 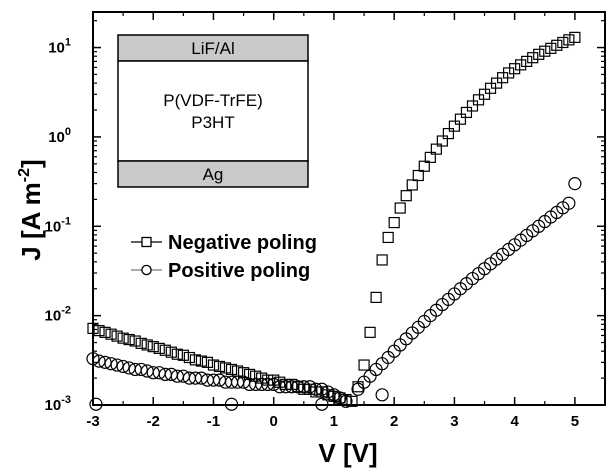 I want to click on legend-entry-positive: Positive poling, so click(x=220, y=271).